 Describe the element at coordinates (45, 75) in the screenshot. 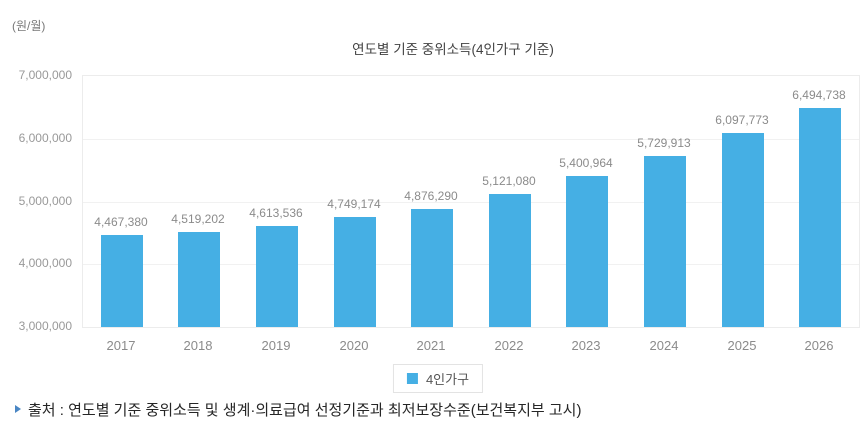

I see `y-axis-tick-label: 7,000,000` at that location.